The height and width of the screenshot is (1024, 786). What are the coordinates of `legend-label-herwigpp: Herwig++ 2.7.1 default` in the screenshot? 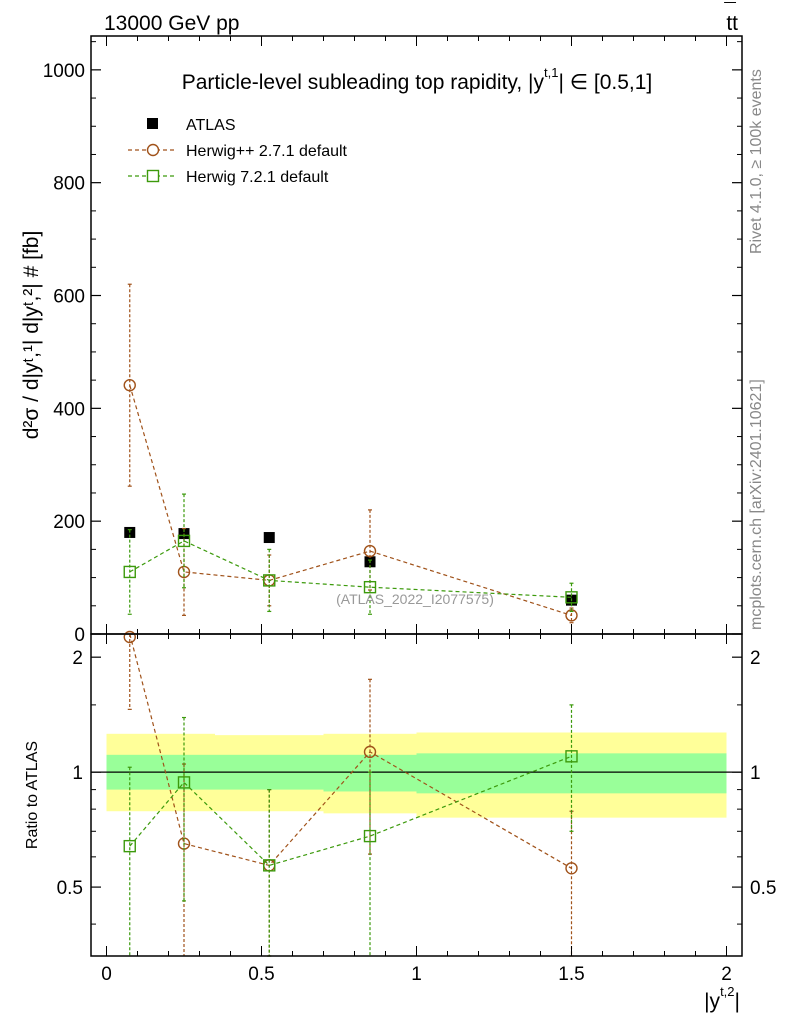 It's located at (267, 151).